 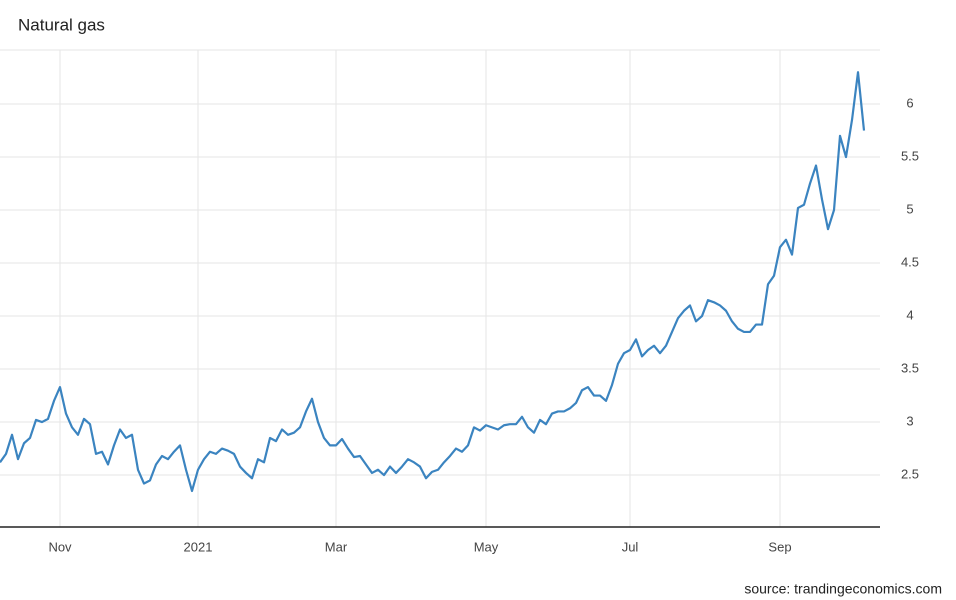 I want to click on y-tick-label: 3.5, so click(x=910, y=367).